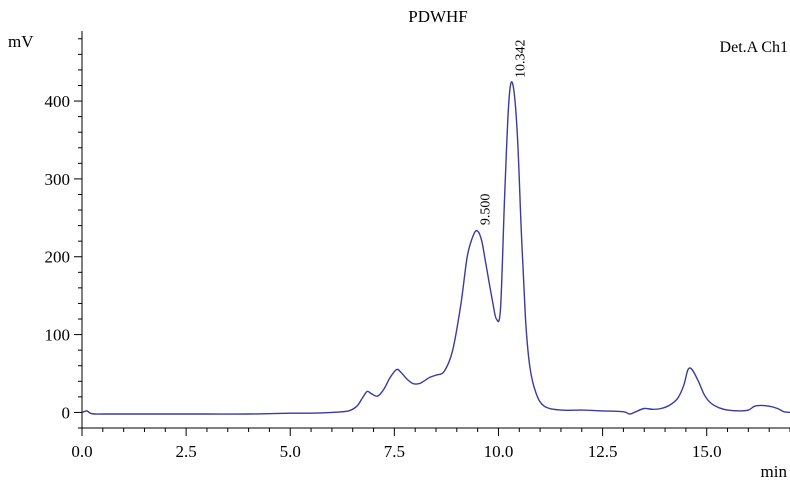 The image size is (790, 483). Describe the element at coordinates (58, 257) in the screenshot. I see `y-tick-label: 200` at that location.